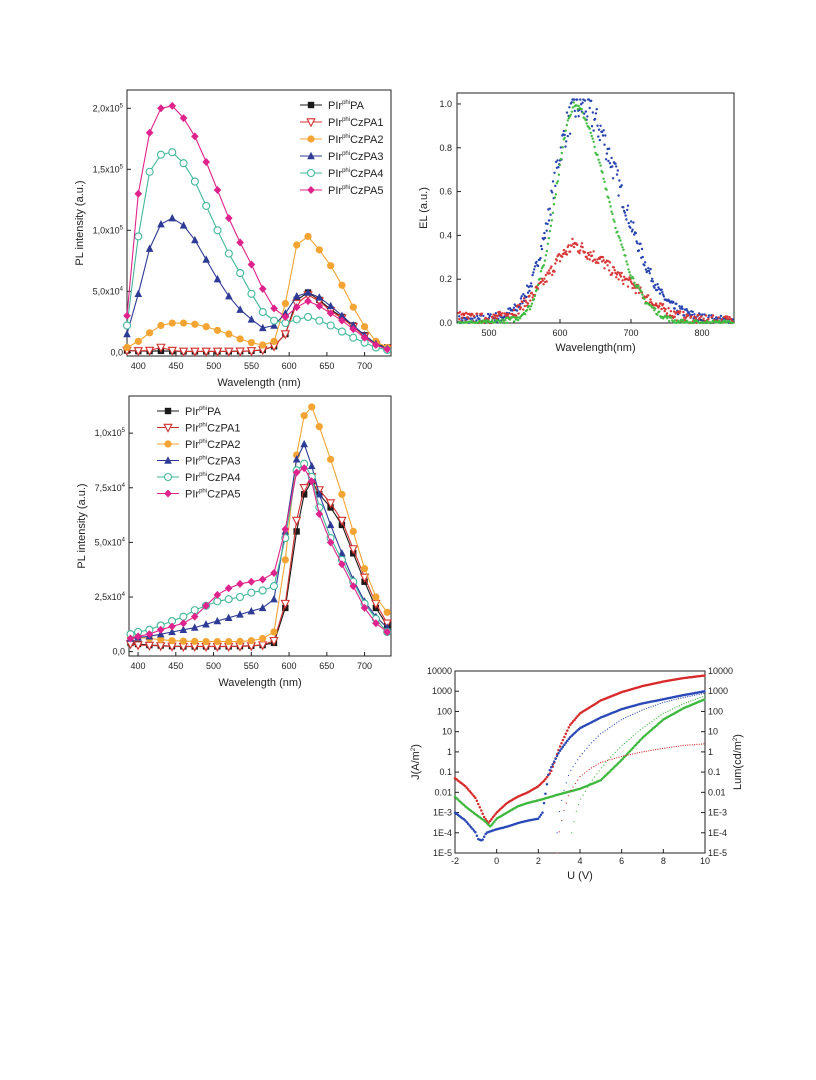 The height and width of the screenshot is (1080, 816). Describe the element at coordinates (445, 279) in the screenshot. I see `y-tick-label: 0.2` at that location.